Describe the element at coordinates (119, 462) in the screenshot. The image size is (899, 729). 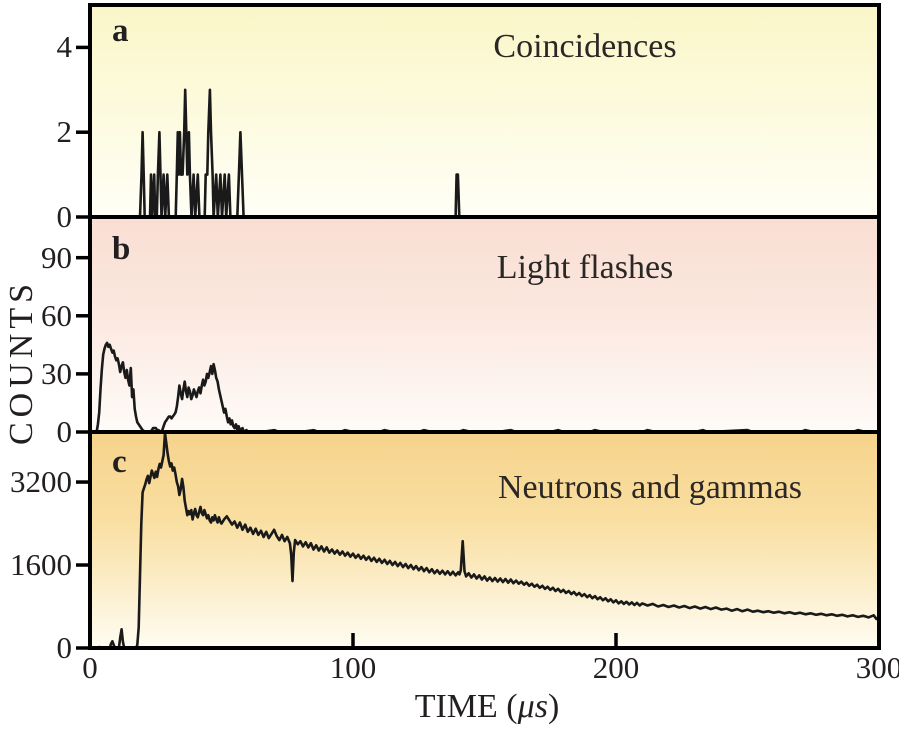
I see `panel-c-letter: c` at that location.